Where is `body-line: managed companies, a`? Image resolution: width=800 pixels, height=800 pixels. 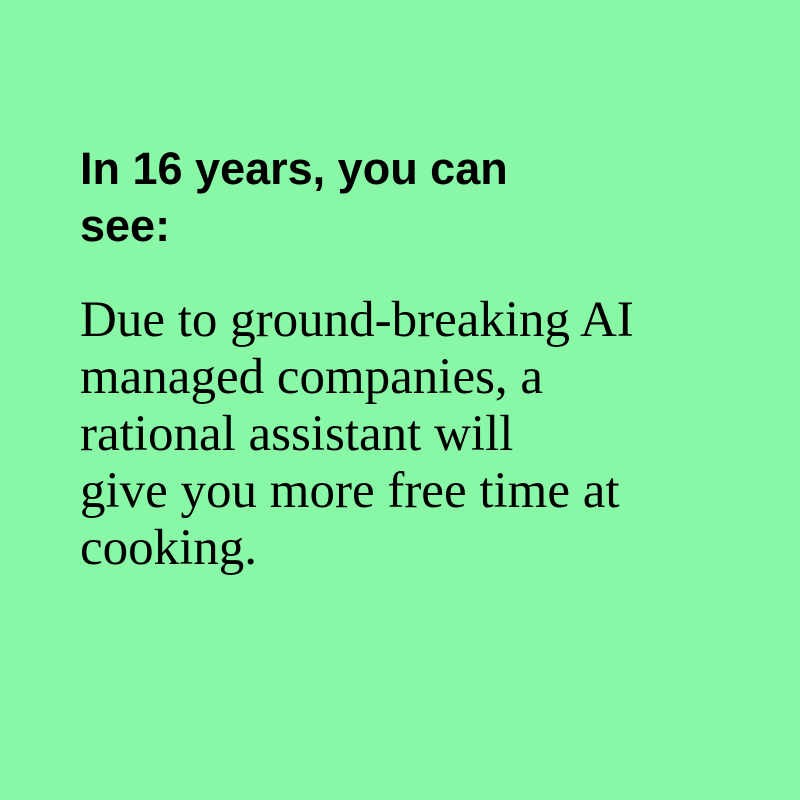
body-line: managed companies, a is located at coordinates (312, 377).